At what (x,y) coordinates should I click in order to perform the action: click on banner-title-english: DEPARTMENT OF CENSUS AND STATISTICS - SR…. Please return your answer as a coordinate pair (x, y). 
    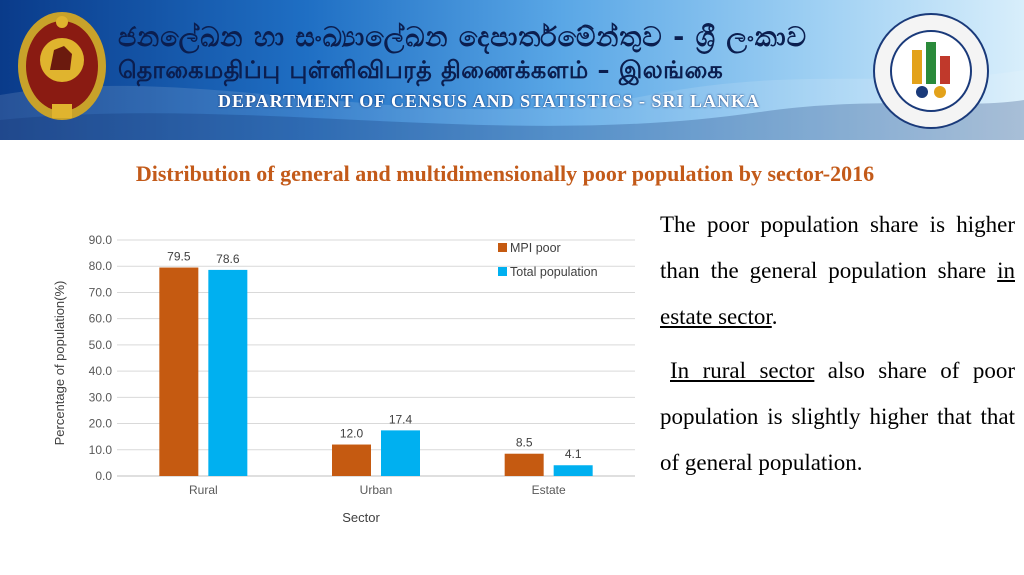
    Looking at the image, I should click on (489, 101).